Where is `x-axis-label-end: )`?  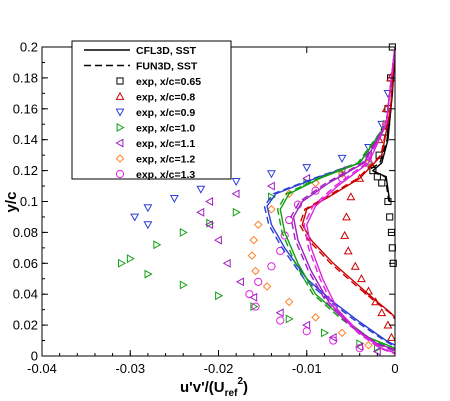 x-axis-label-end: ) is located at coordinates (245, 387).